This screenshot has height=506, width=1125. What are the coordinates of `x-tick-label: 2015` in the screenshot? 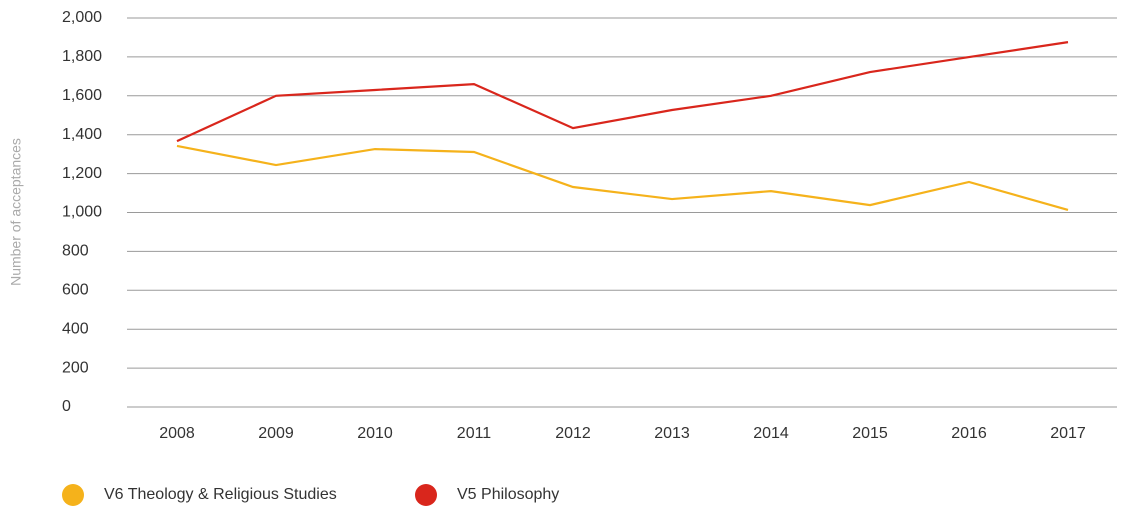 It's located at (870, 433).